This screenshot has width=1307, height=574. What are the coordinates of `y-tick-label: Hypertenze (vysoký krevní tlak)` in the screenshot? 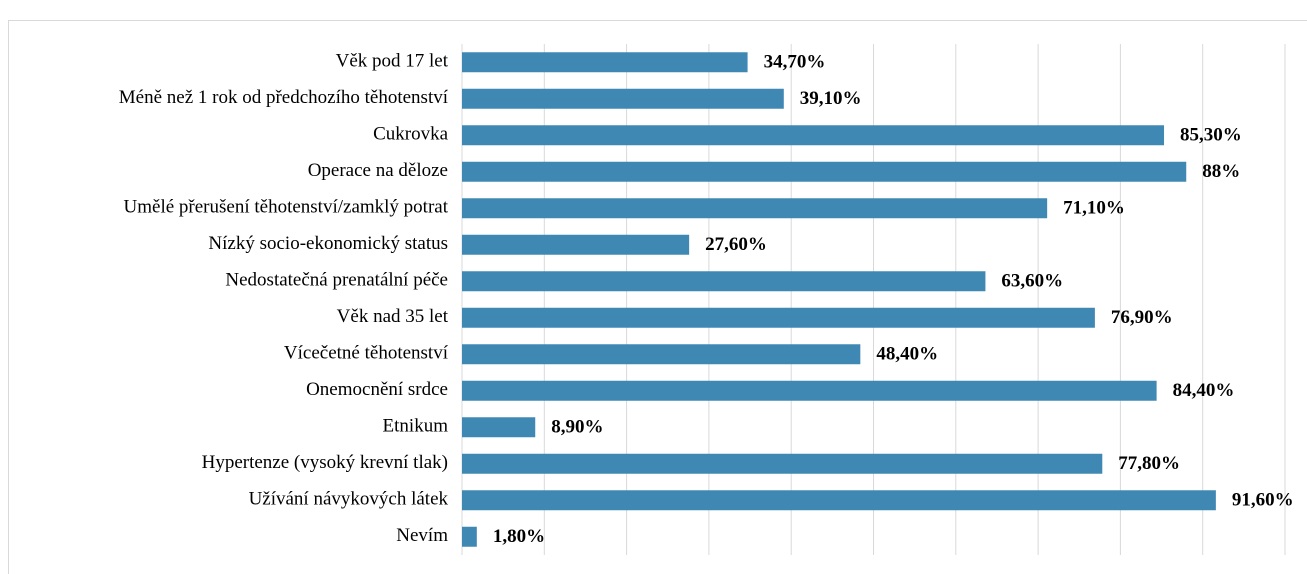 It's located at (325, 462).